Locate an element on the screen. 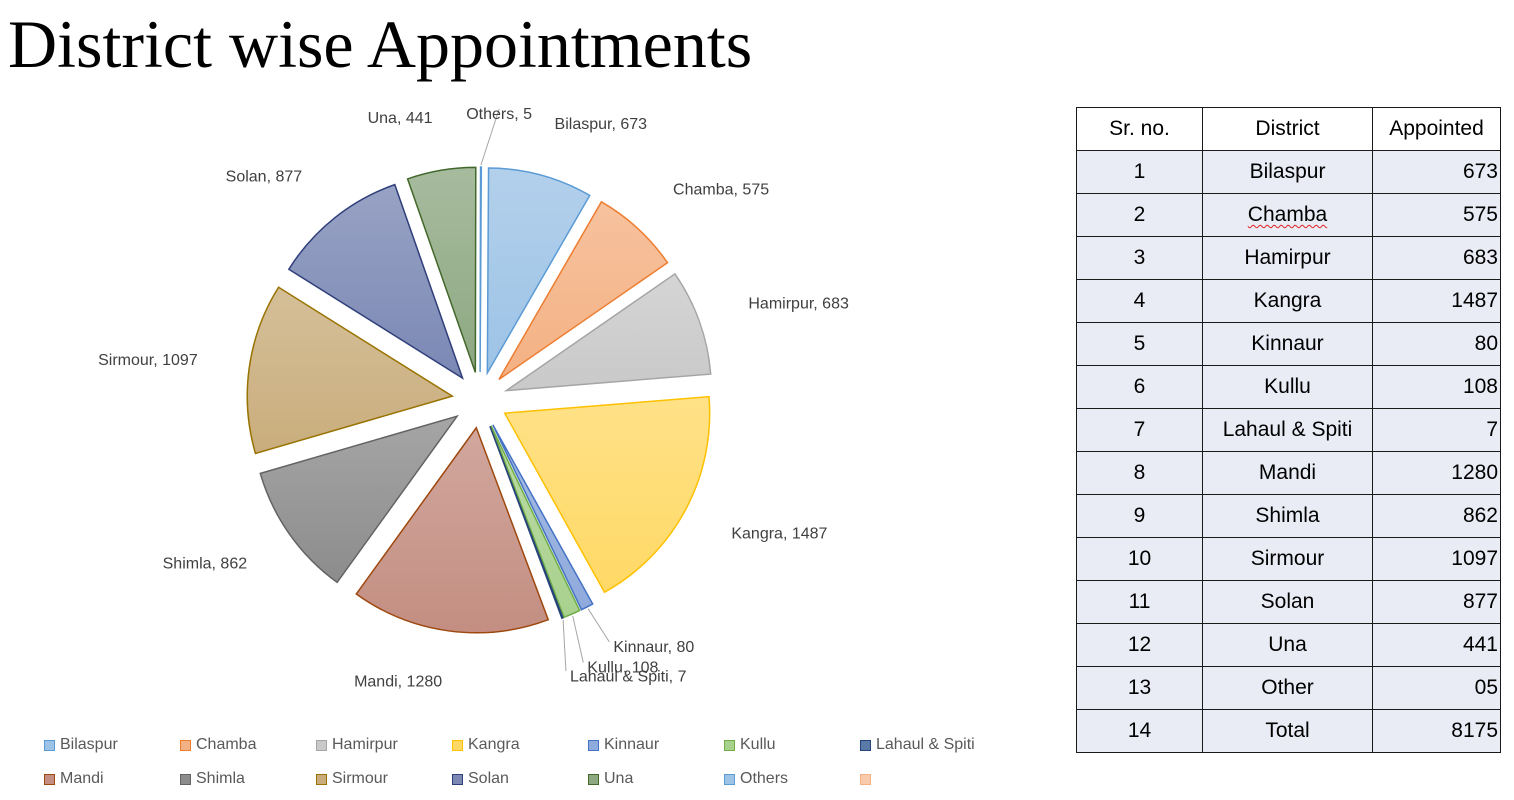  header-district: District is located at coordinates (1287, 129).